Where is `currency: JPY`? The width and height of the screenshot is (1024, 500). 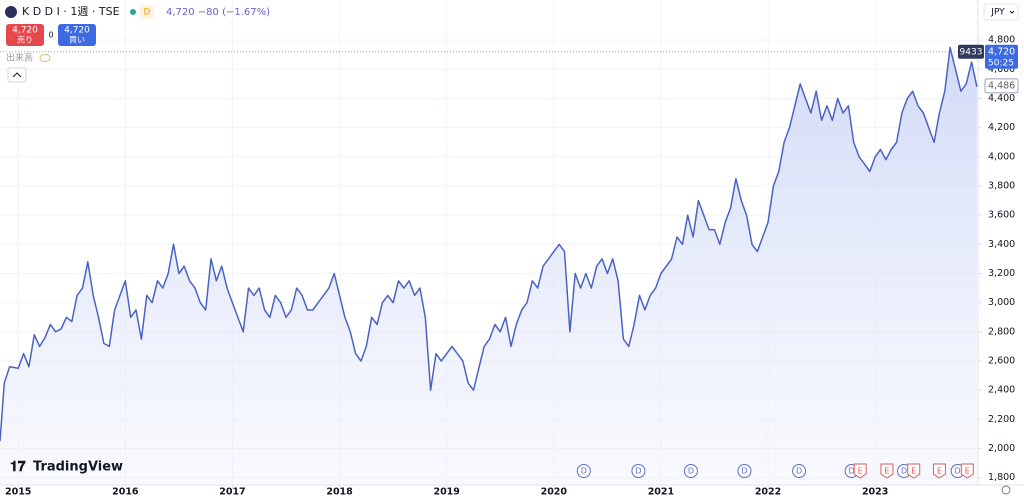 currency: JPY is located at coordinates (997, 13).